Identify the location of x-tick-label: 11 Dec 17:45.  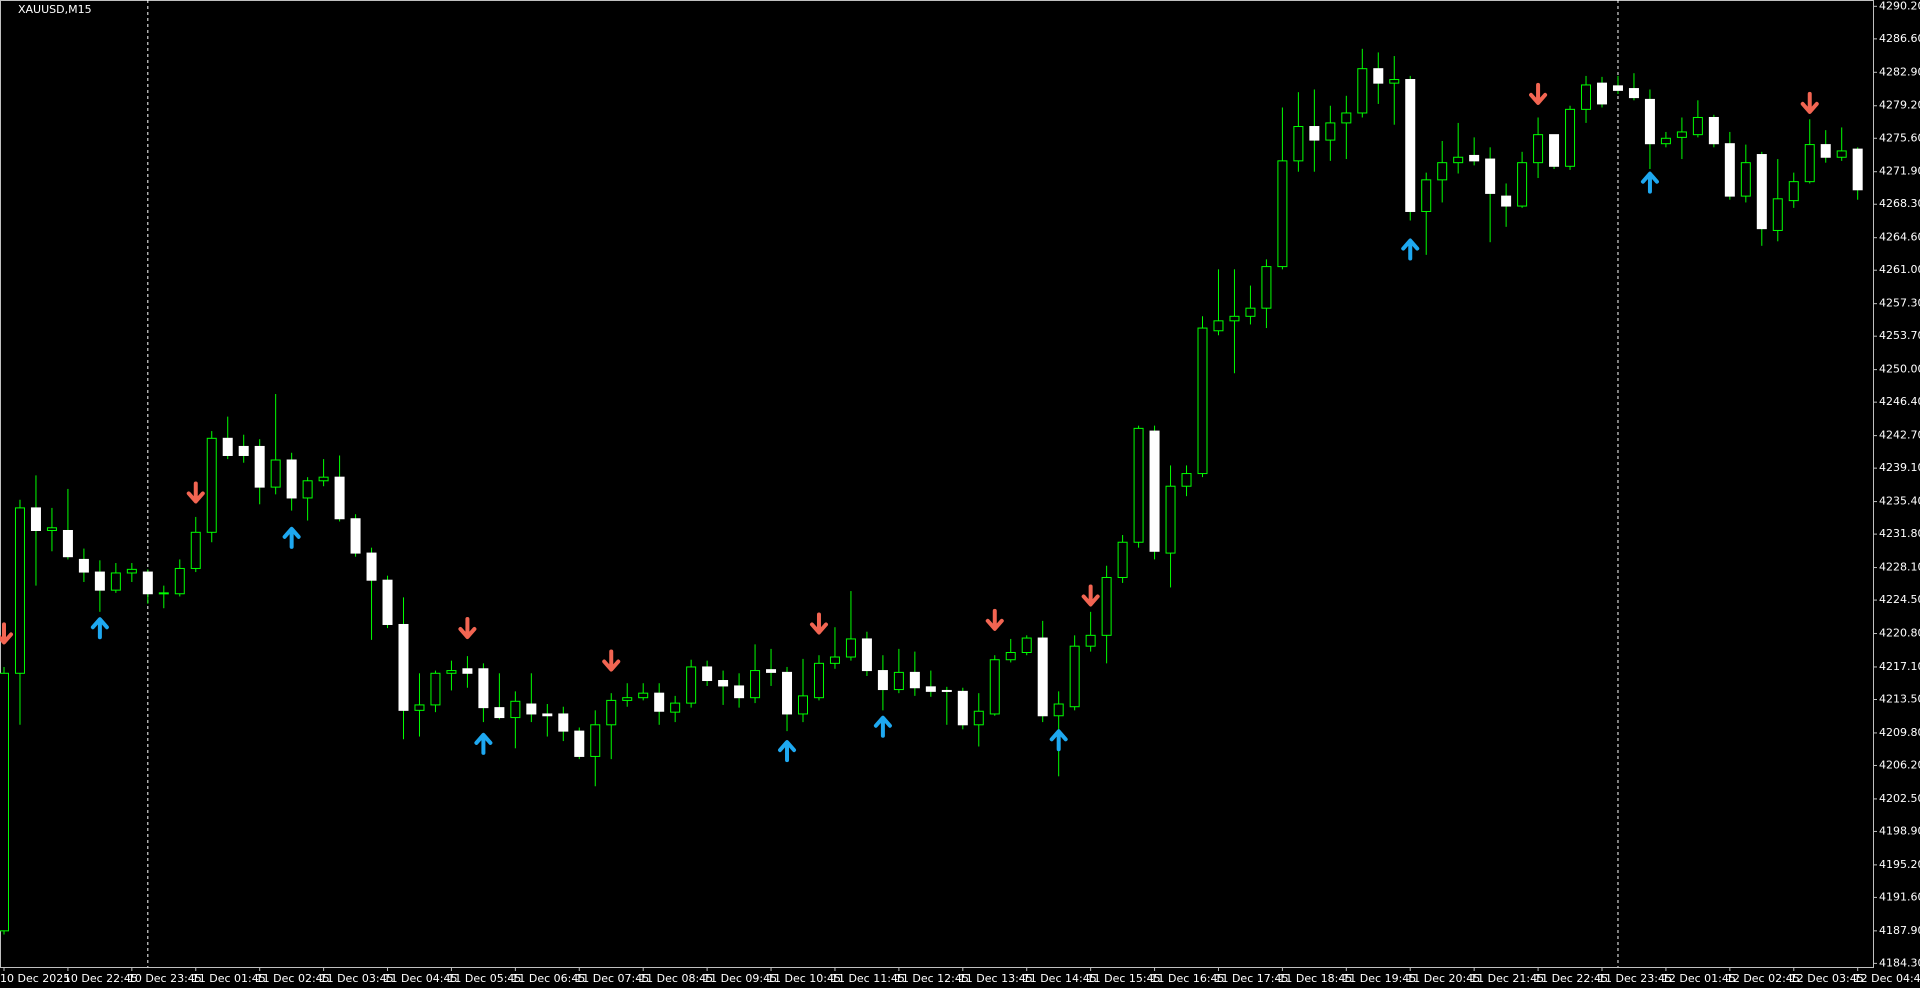
(1251, 978).